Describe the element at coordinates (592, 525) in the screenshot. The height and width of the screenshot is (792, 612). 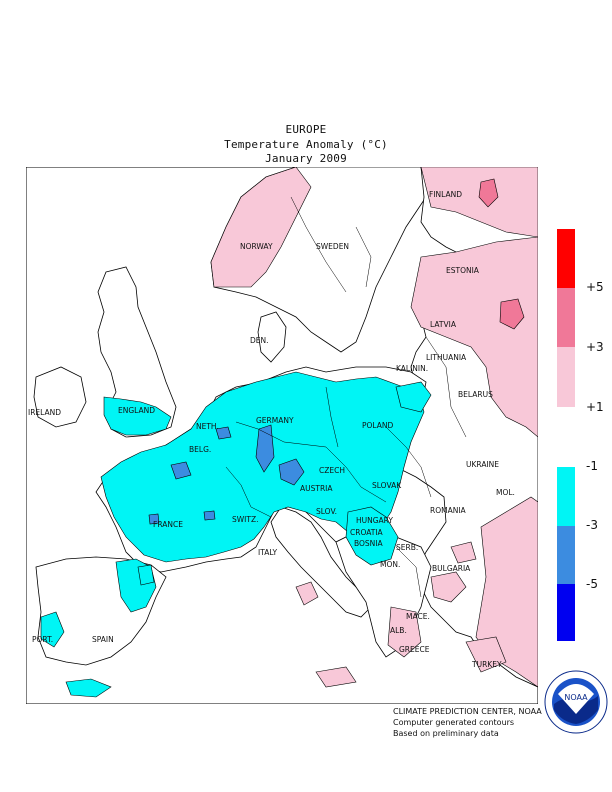
I see `legend-label-minus3: -3` at that location.